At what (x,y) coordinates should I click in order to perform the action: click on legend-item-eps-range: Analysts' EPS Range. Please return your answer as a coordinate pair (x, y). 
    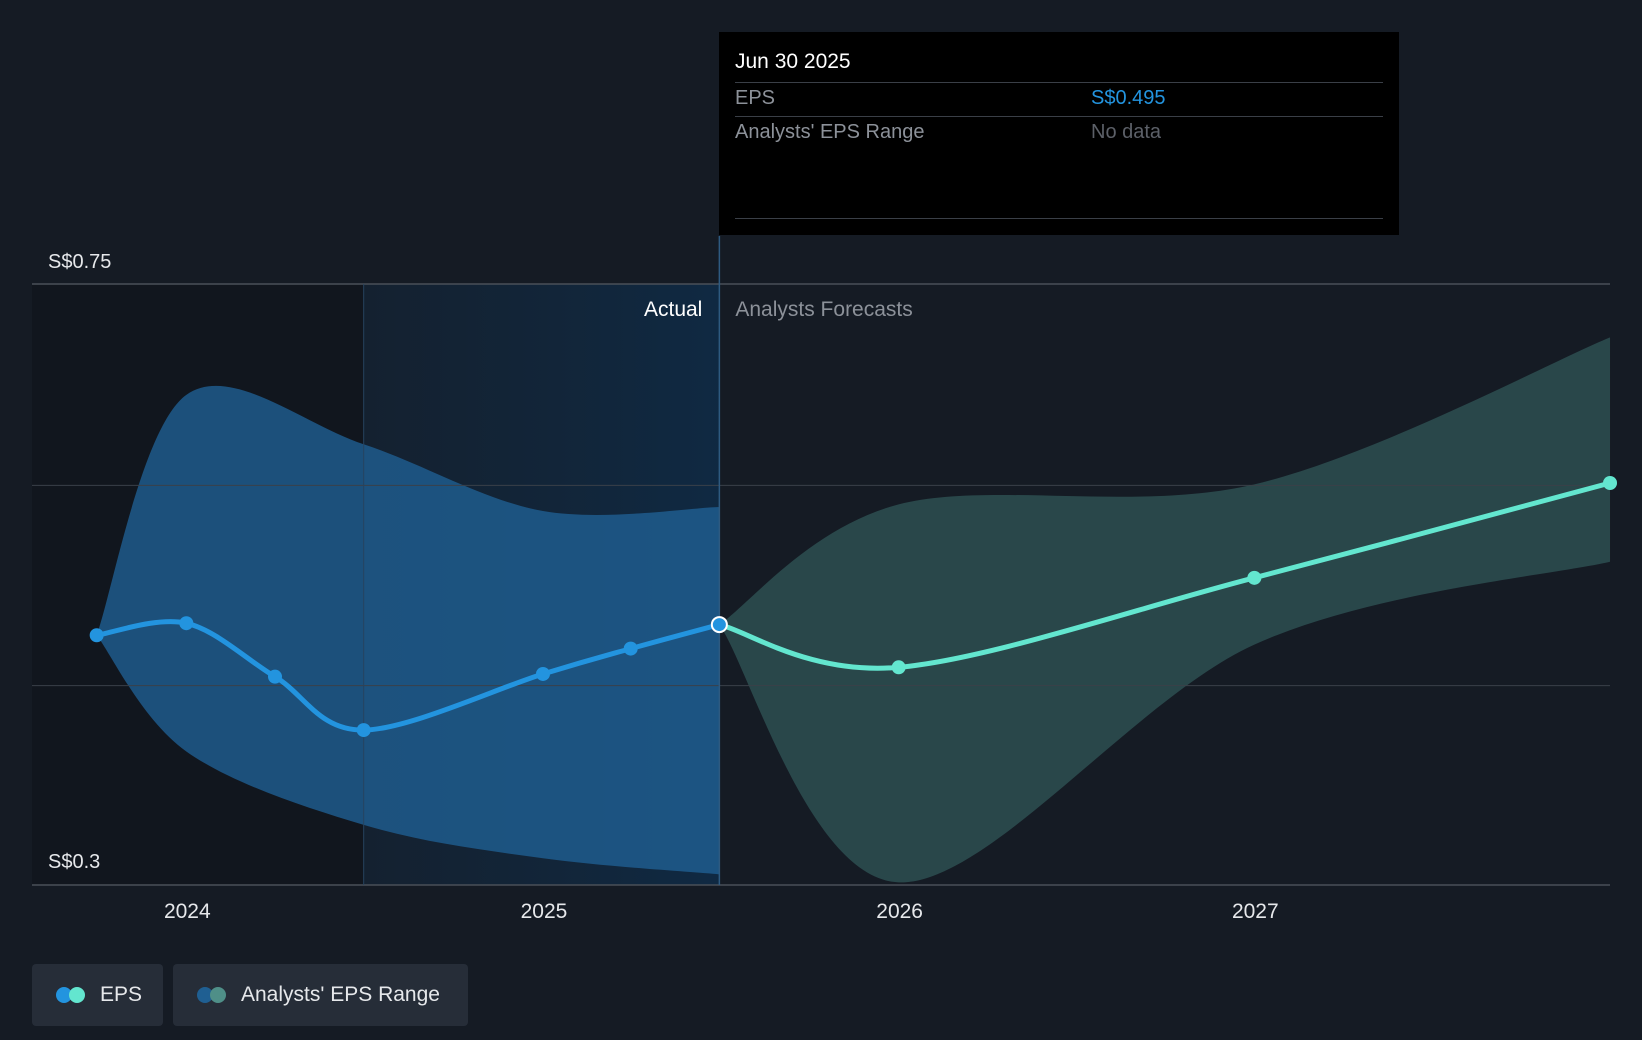
    Looking at the image, I should click on (320, 995).